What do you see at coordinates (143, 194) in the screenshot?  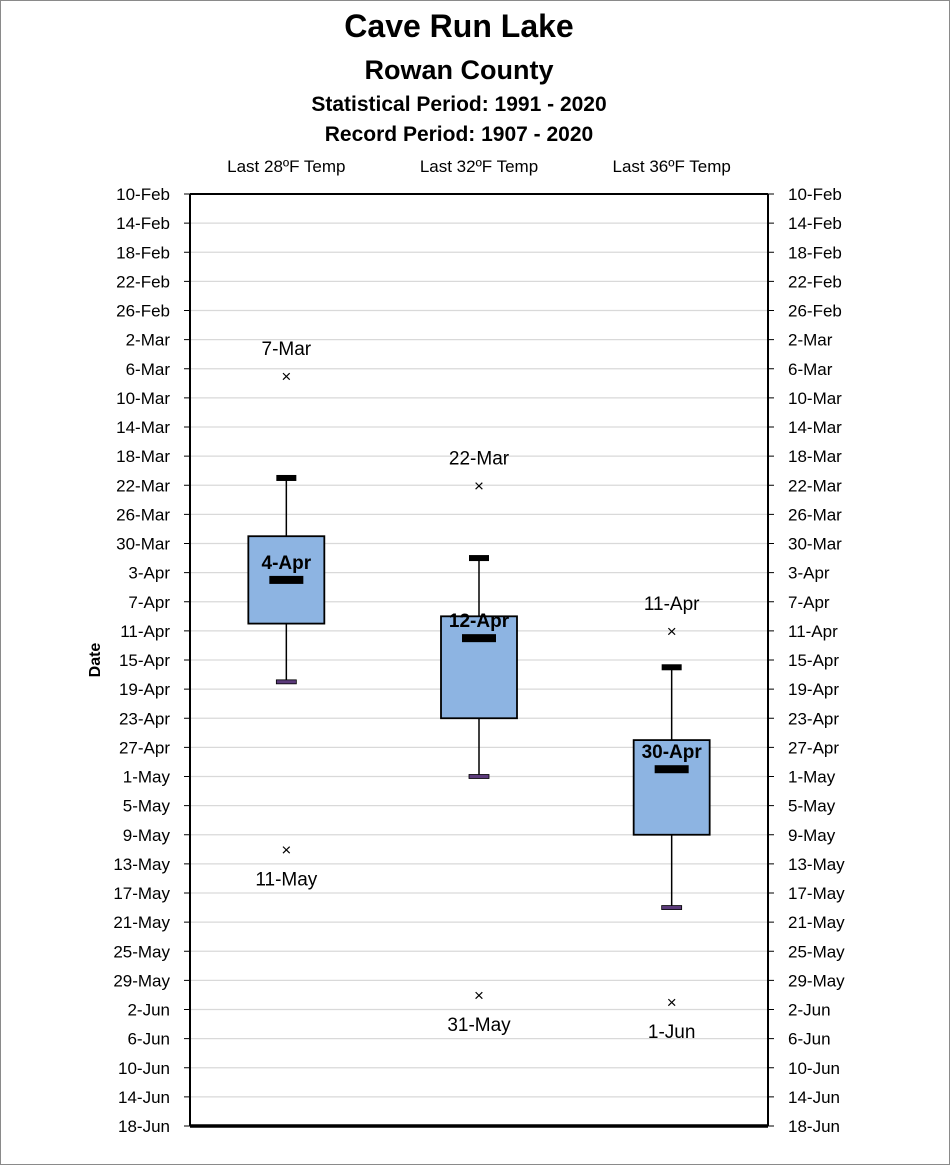 I see `y-tick-label-left: 10-Feb` at bounding box center [143, 194].